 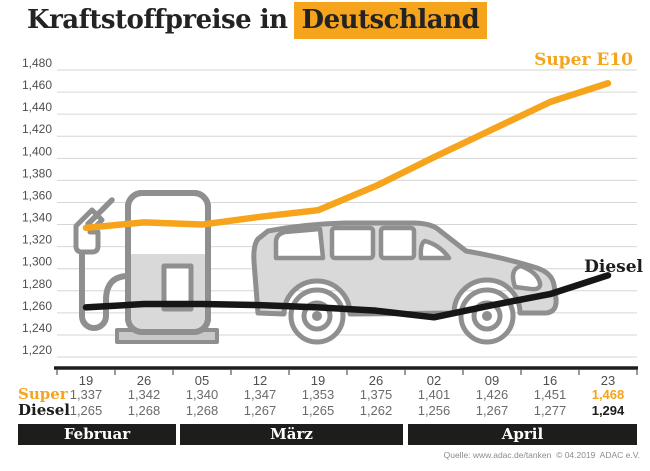 What do you see at coordinates (157, 20) in the screenshot?
I see `title-text: Kraftstoffpreise in` at bounding box center [157, 20].